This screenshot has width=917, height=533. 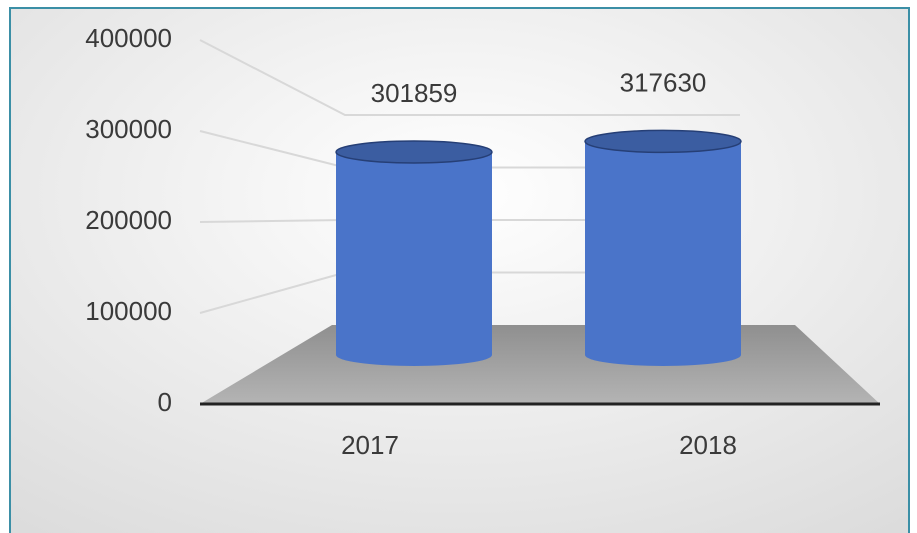 What do you see at coordinates (128, 311) in the screenshot?
I see `y-tick-label: 100000` at bounding box center [128, 311].